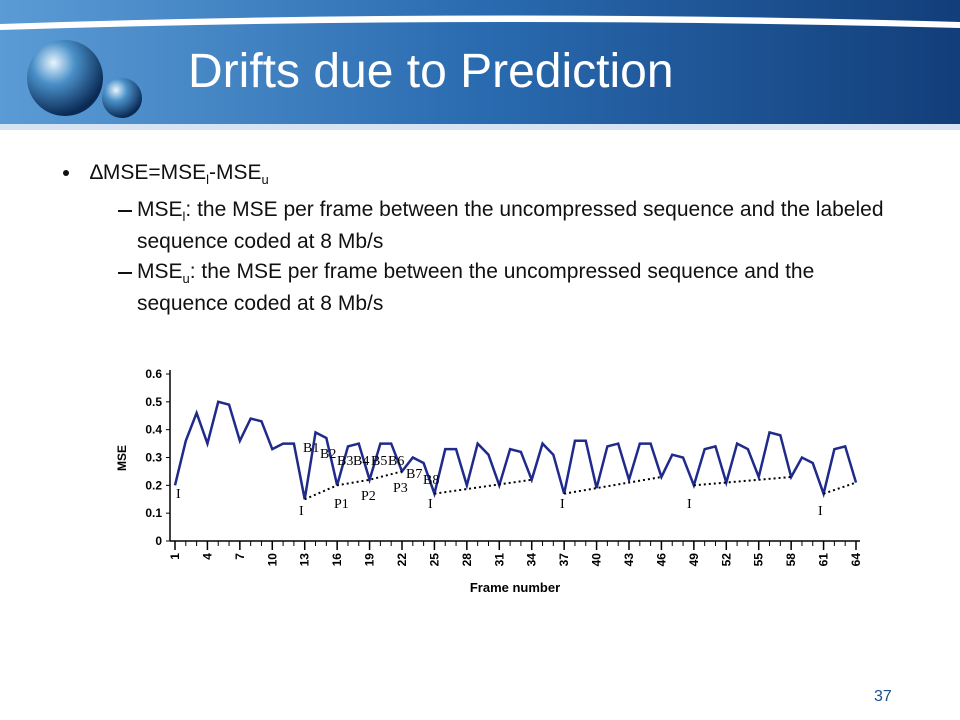 Image resolution: width=960 pixels, height=720 pixels. Describe the element at coordinates (414, 474) in the screenshot. I see `annotation: B7` at that location.